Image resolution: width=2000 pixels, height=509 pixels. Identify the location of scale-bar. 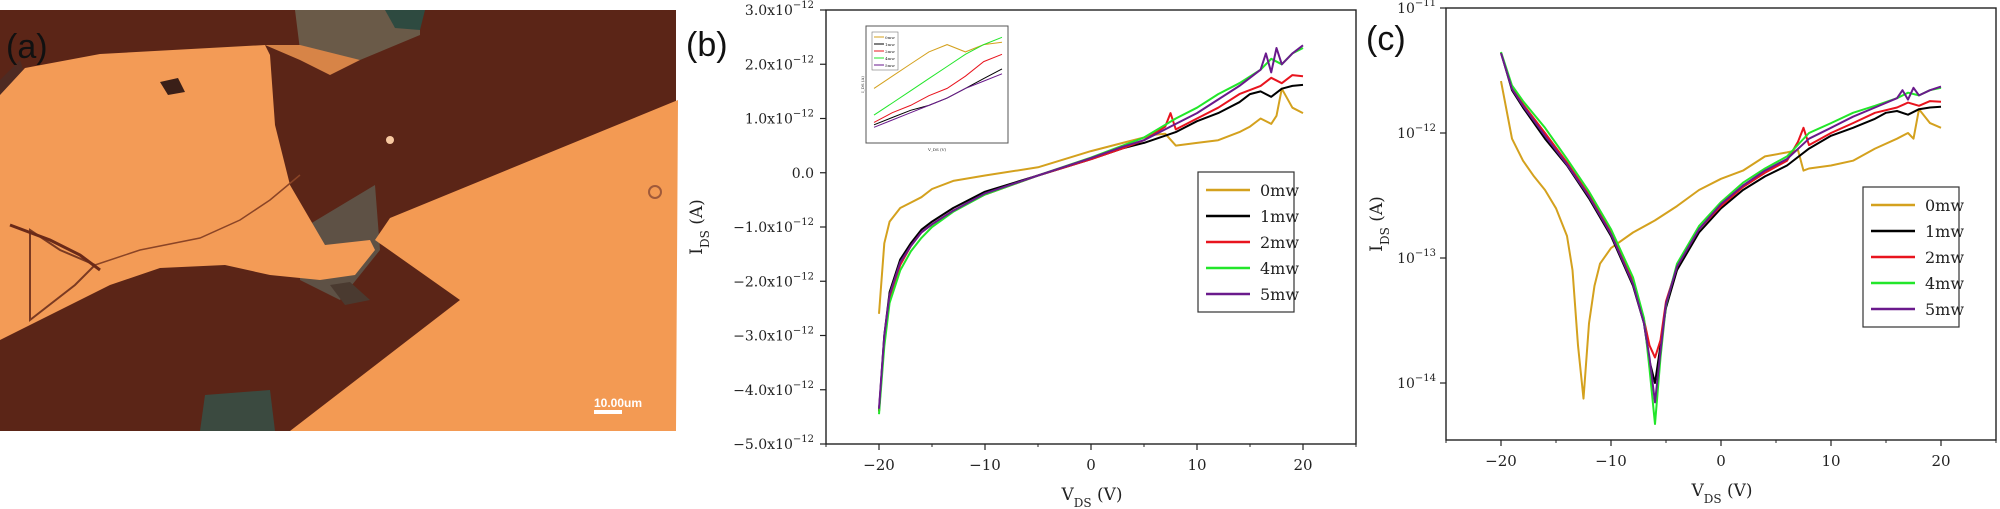
(608, 412).